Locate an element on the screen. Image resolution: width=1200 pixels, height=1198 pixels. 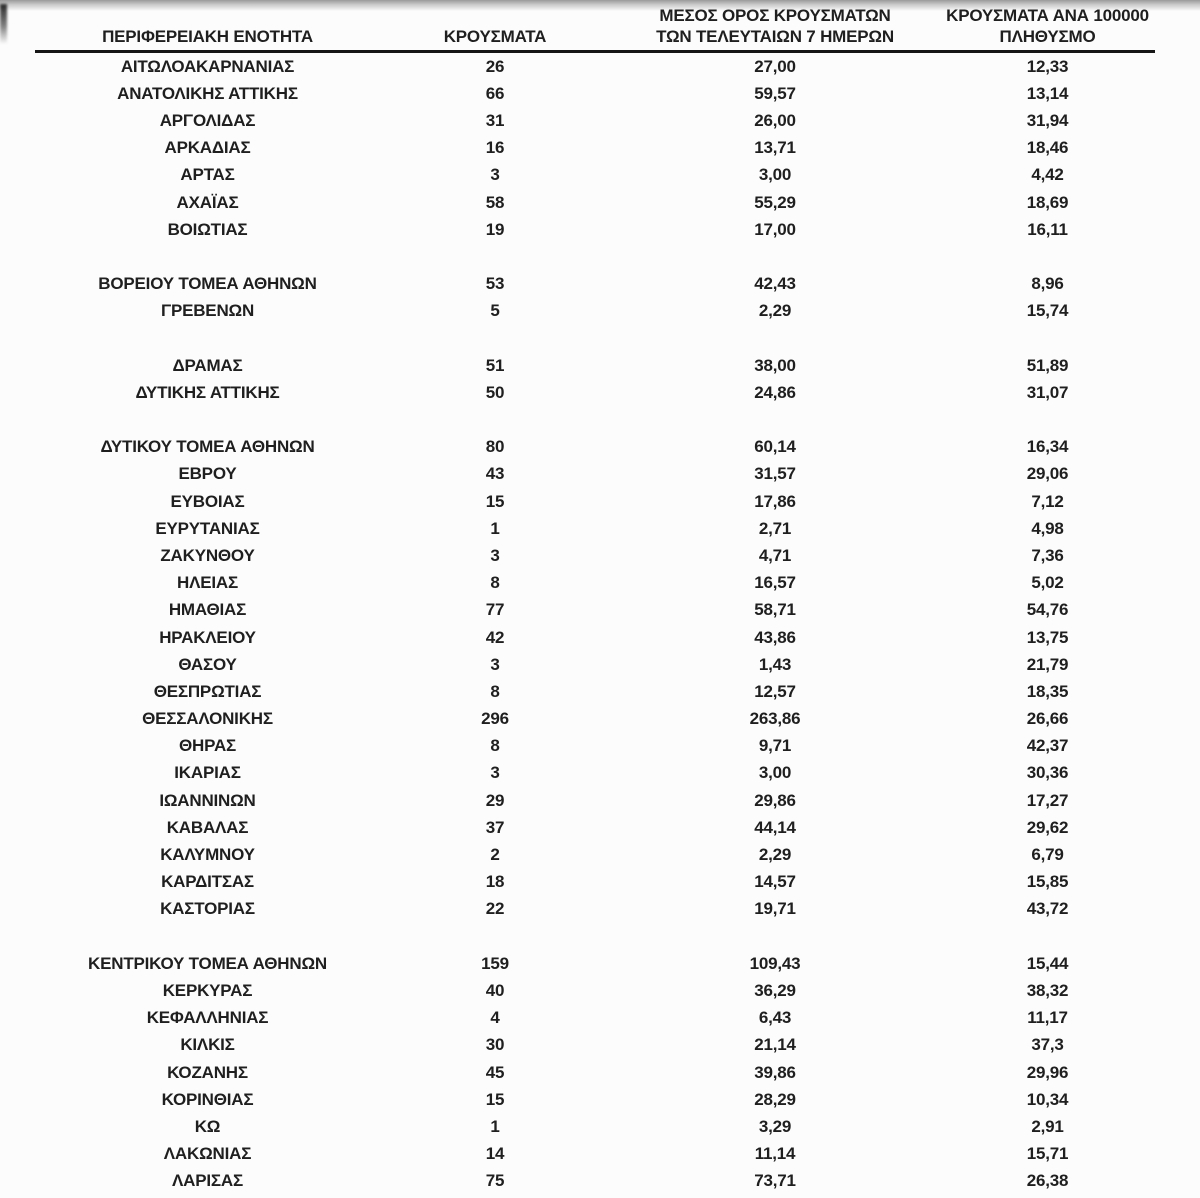
avg7-value: 43,86 is located at coordinates (775, 637).